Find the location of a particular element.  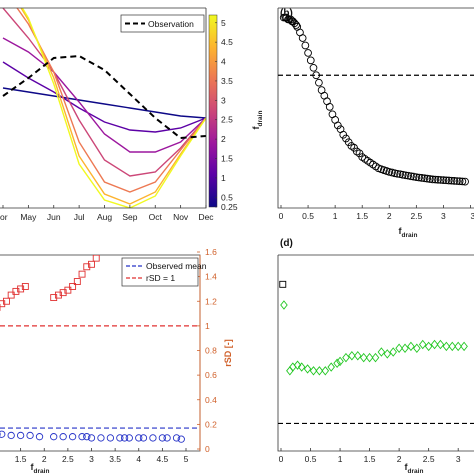

xtick-label-a: or is located at coordinates (4, 217).